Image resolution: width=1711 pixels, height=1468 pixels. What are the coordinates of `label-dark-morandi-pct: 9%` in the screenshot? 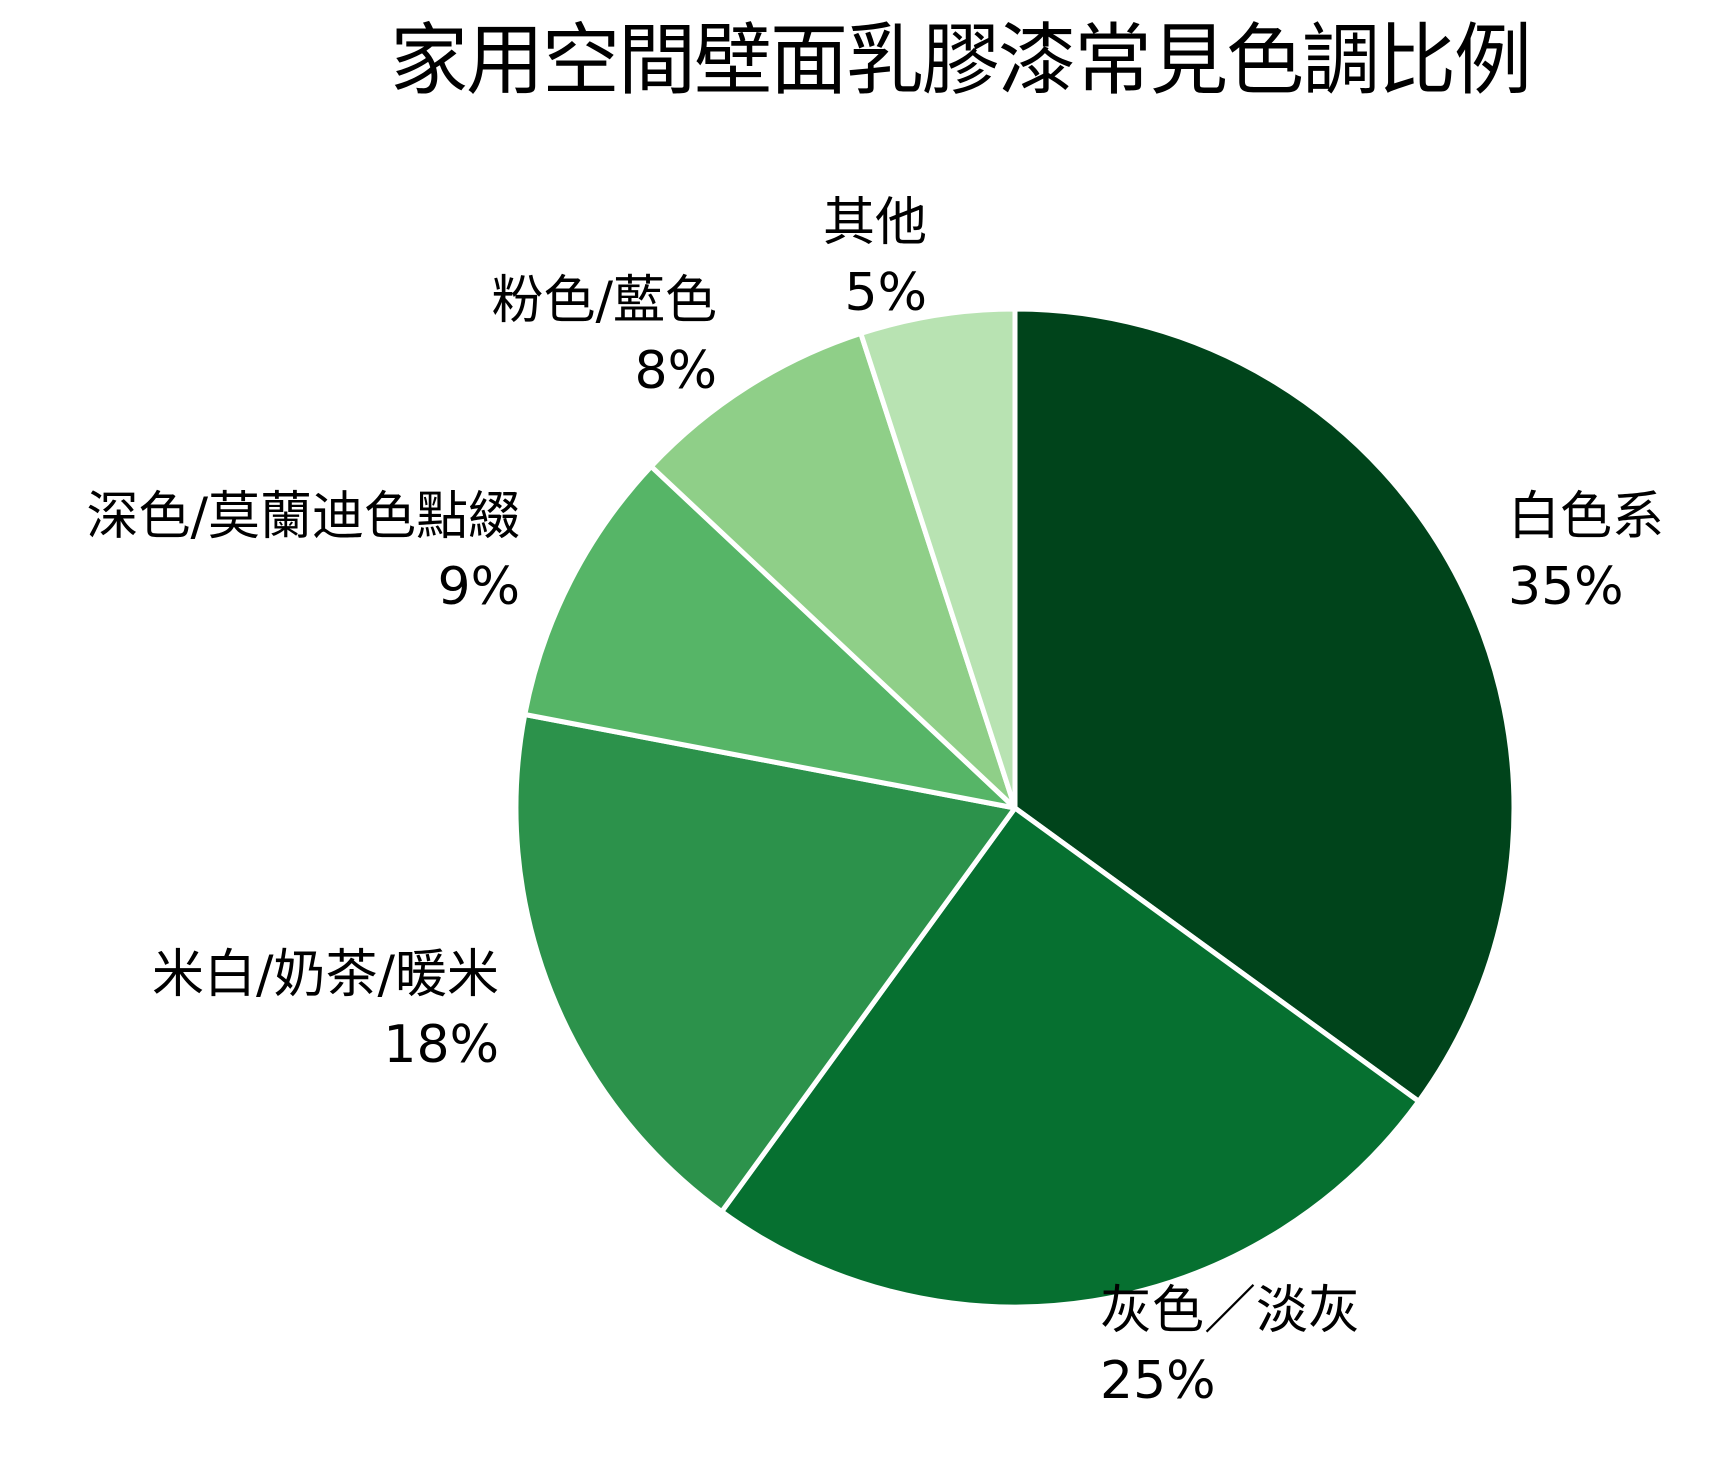 It's located at (479, 587).